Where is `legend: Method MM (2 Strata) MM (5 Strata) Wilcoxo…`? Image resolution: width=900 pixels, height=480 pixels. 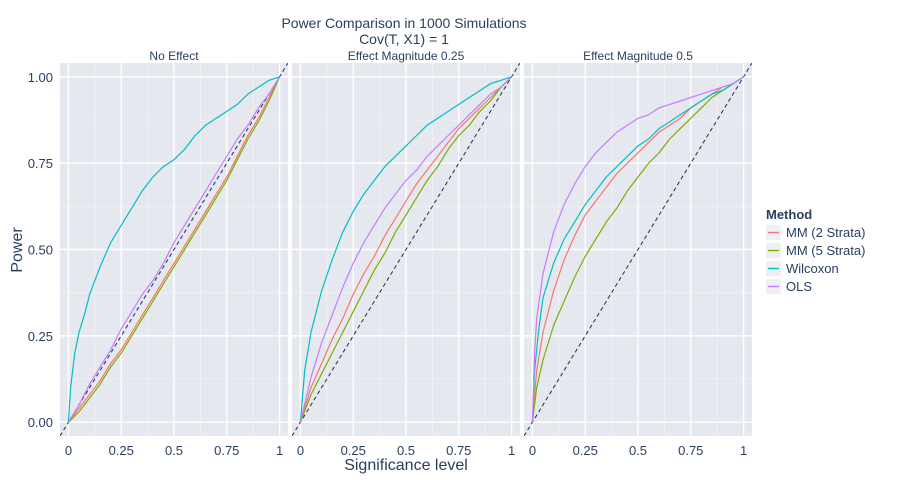
legend: Method MM (2 Strata) MM (5 Strata) Wilcoxo… is located at coordinates (815, 250).